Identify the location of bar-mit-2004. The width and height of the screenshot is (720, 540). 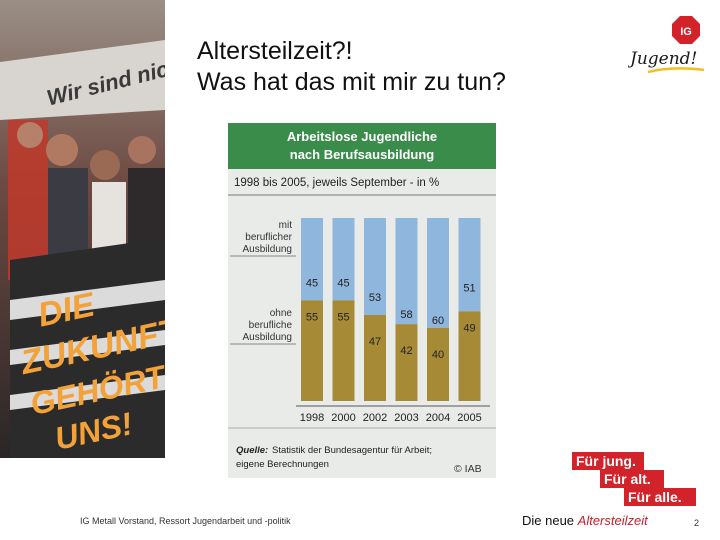
(438, 273).